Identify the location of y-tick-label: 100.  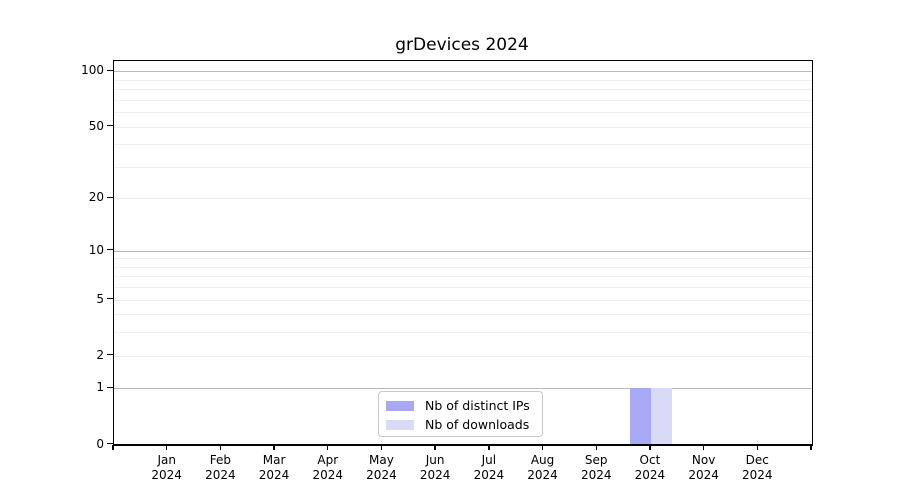
(92, 70).